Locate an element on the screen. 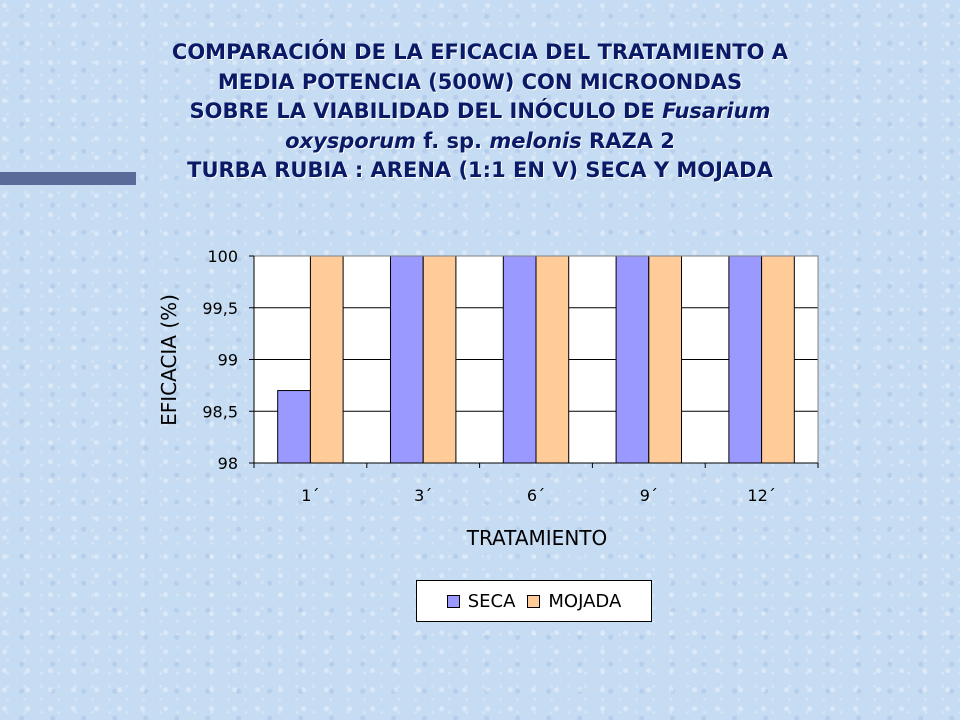 The height and width of the screenshot is (720, 960). chart-legend: SECA MOJADA is located at coordinates (534, 601).